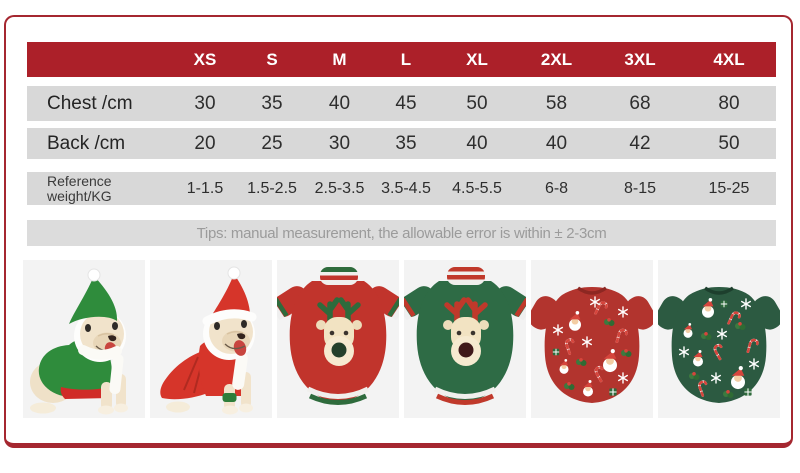 This screenshot has width=800, height=473. What do you see at coordinates (338, 336) in the screenshot?
I see `red-reindeer-sweater-illustration` at bounding box center [338, 336].